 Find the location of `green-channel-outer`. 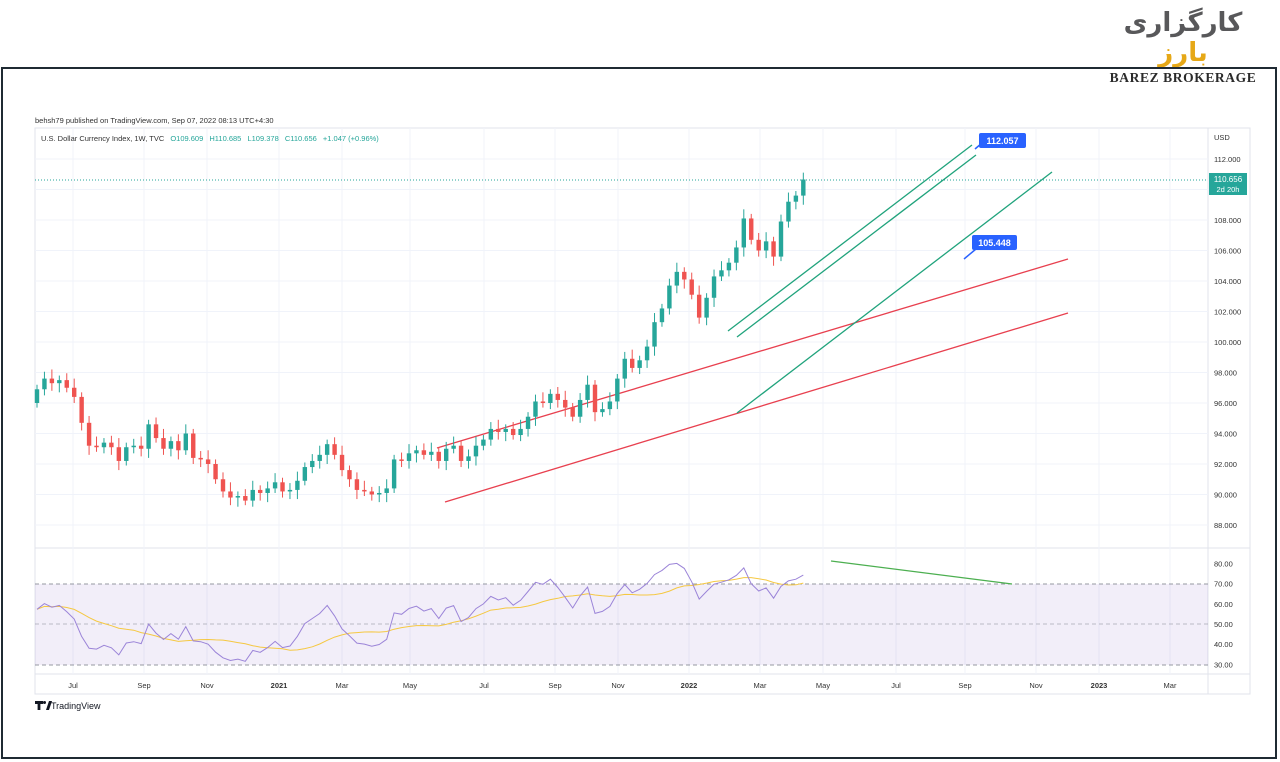

green-channel-outer is located at coordinates (850, 238).